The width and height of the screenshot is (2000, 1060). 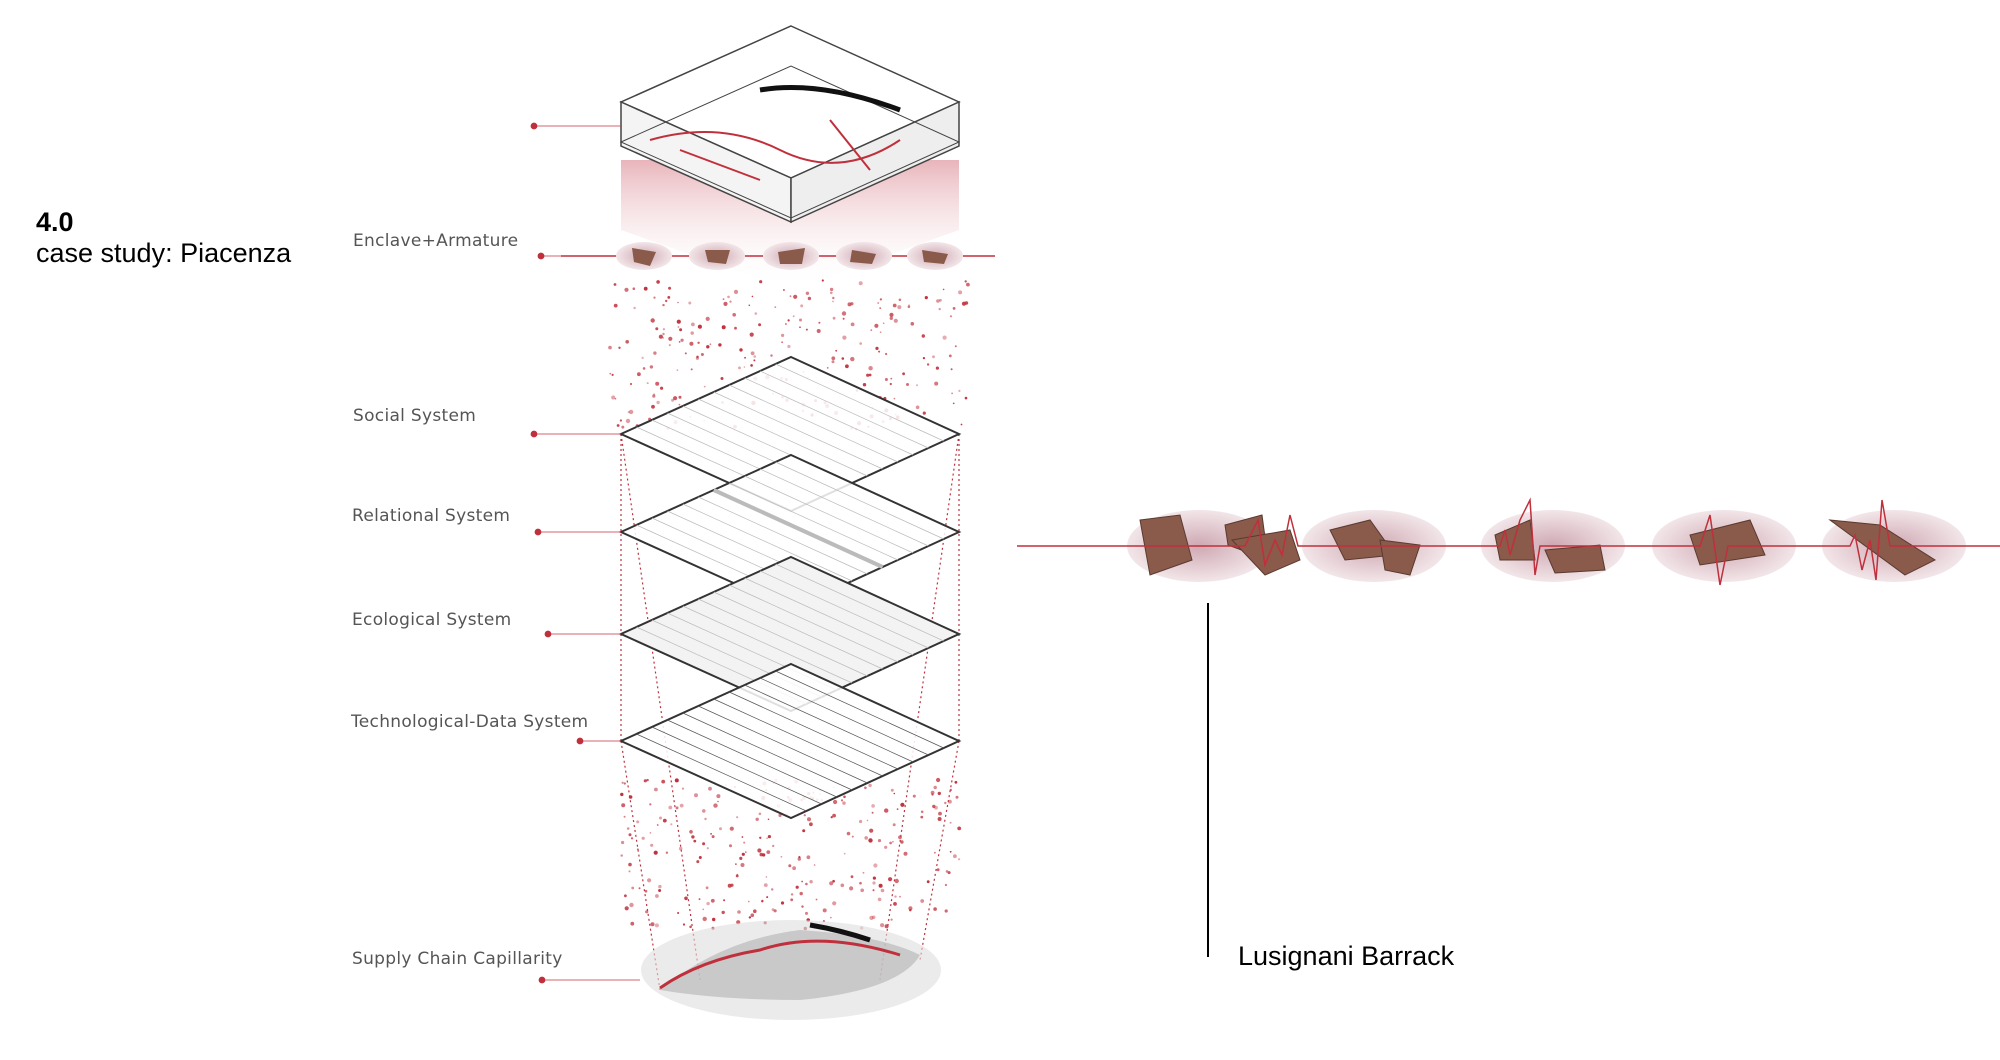 I want to click on layer-label-ecological: Ecological System, so click(x=432, y=620).